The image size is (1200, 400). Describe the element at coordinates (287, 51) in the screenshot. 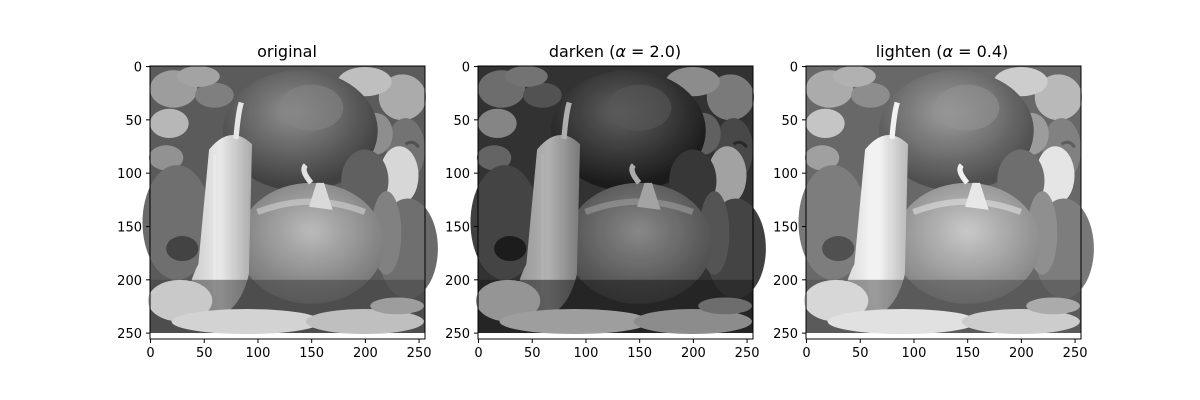

I see `panel-title-original: original` at that location.